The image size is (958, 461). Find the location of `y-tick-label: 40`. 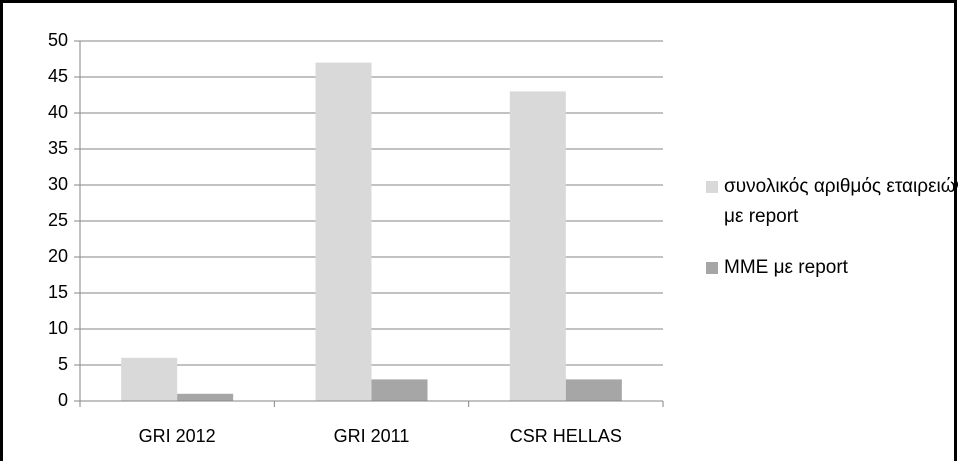

y-tick-label: 40 is located at coordinates (58, 112).